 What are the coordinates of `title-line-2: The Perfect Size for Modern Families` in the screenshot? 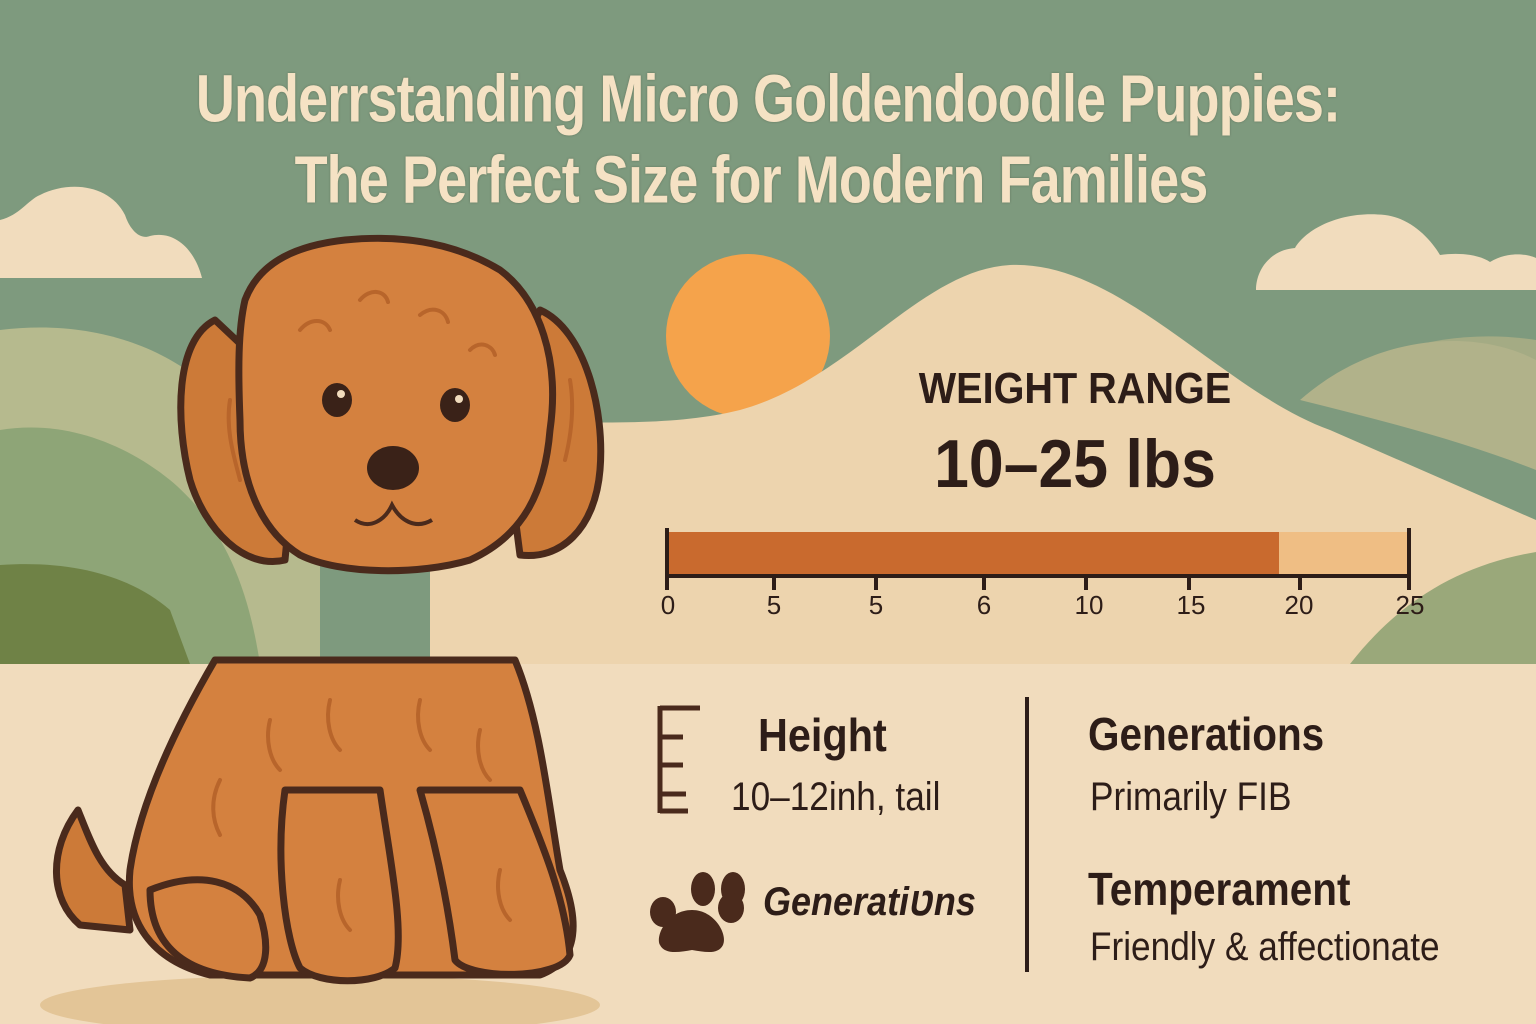 It's located at (751, 179).